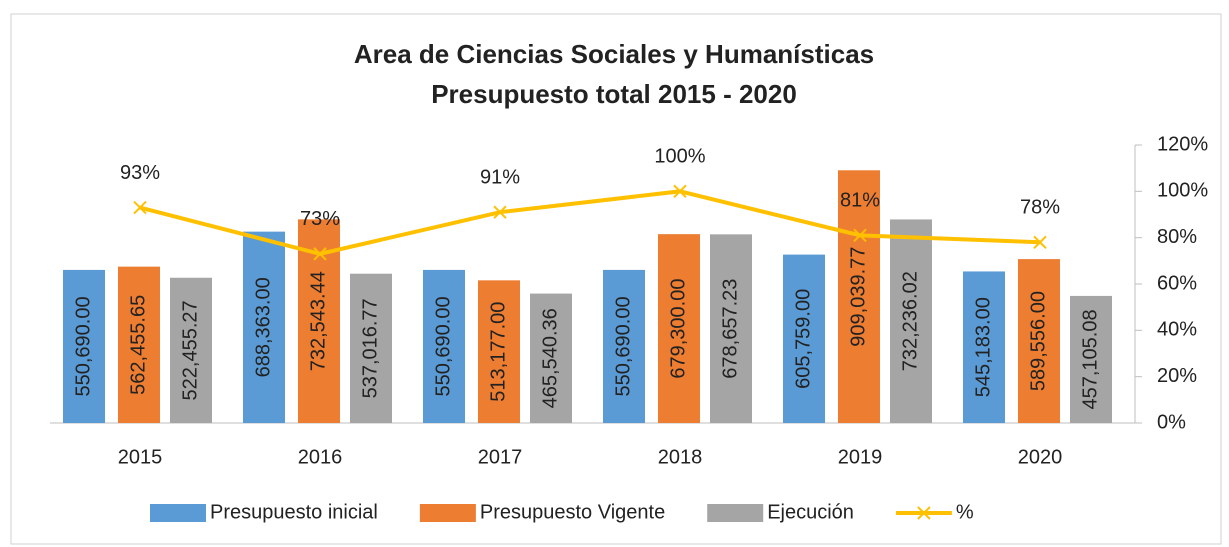  What do you see at coordinates (860, 457) in the screenshot?
I see `x-tick-label: 2019` at bounding box center [860, 457].